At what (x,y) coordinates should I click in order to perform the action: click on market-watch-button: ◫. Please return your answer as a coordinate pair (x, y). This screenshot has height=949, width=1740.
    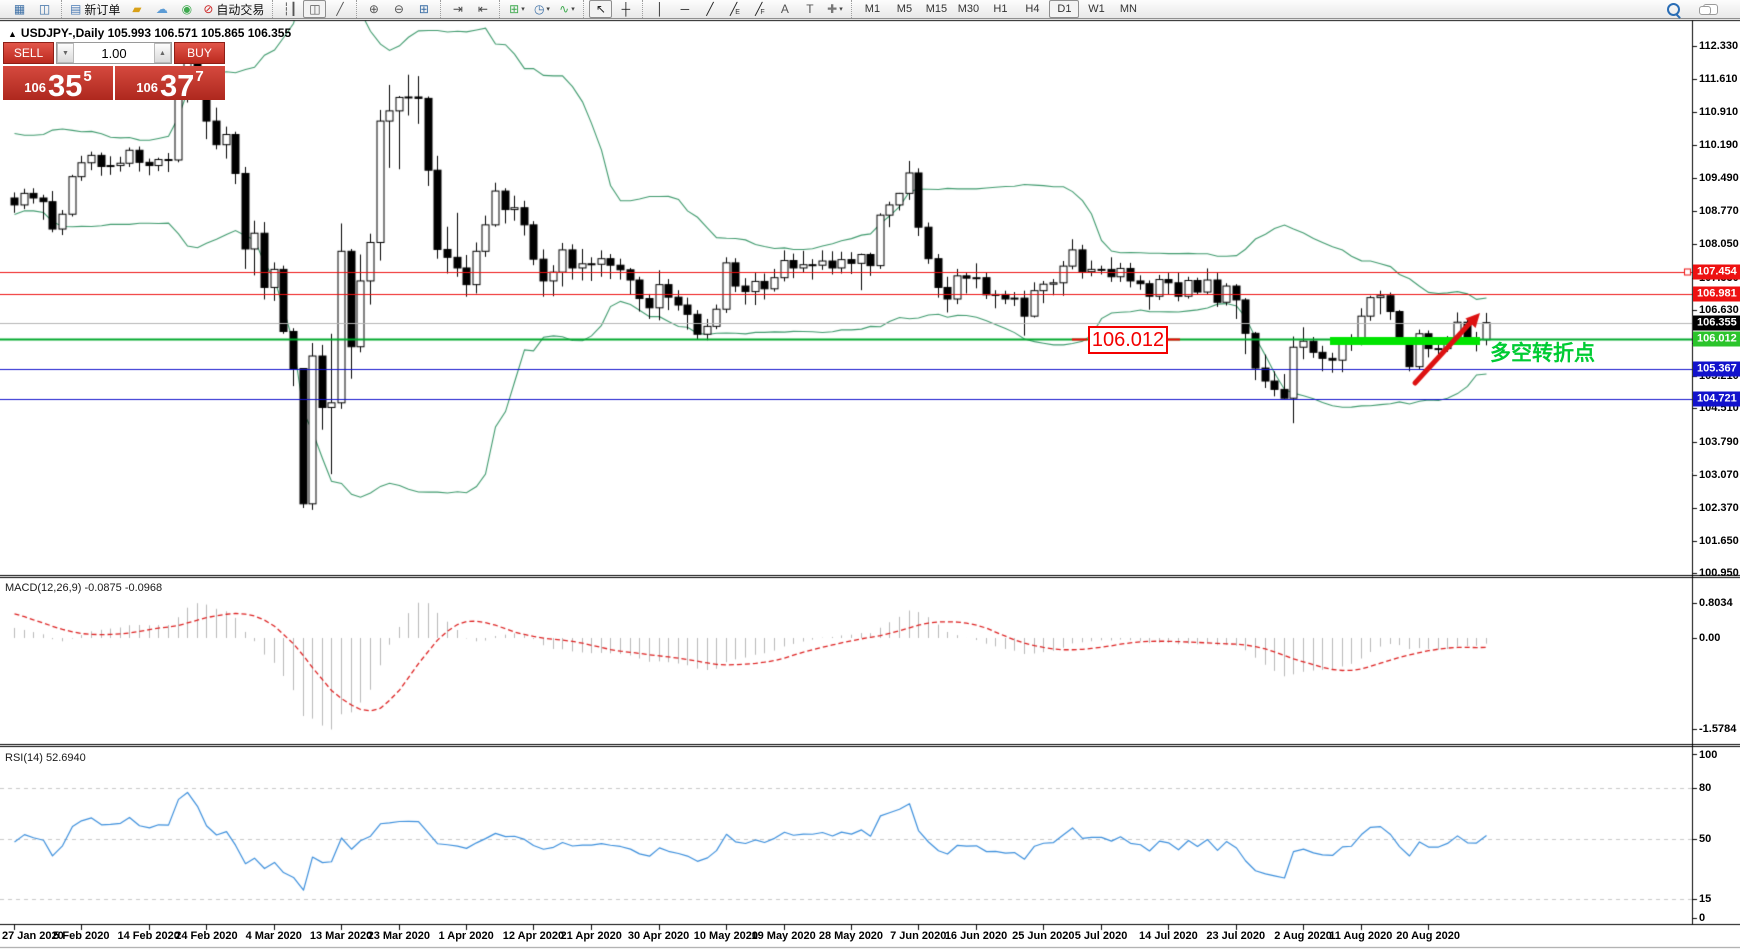
    Looking at the image, I should click on (44, 9).